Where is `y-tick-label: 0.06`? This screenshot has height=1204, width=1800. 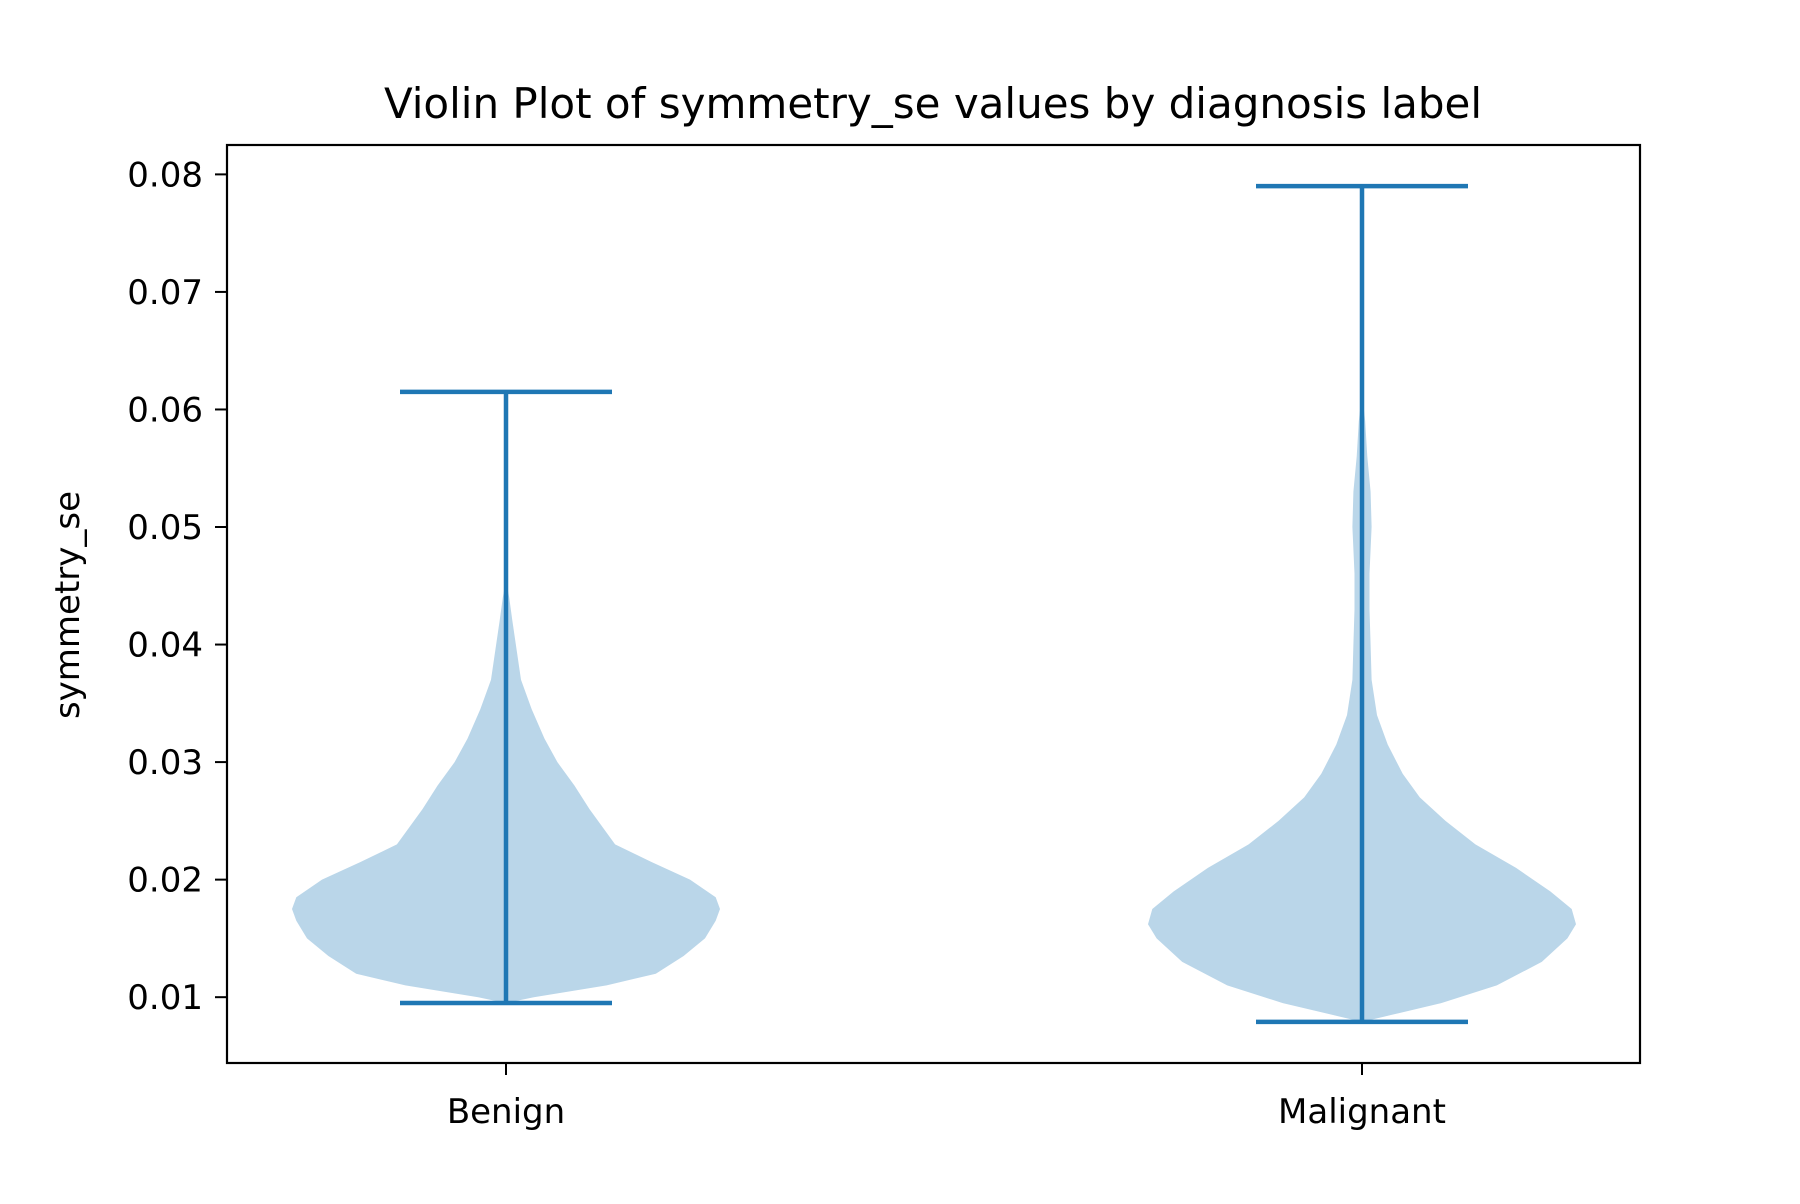
y-tick-label: 0.06 is located at coordinates (165, 410).